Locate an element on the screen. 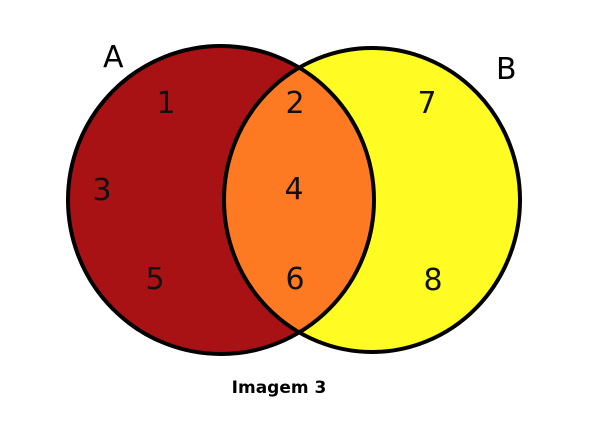 The width and height of the screenshot is (601, 425). set-b-label: B is located at coordinates (506, 69).